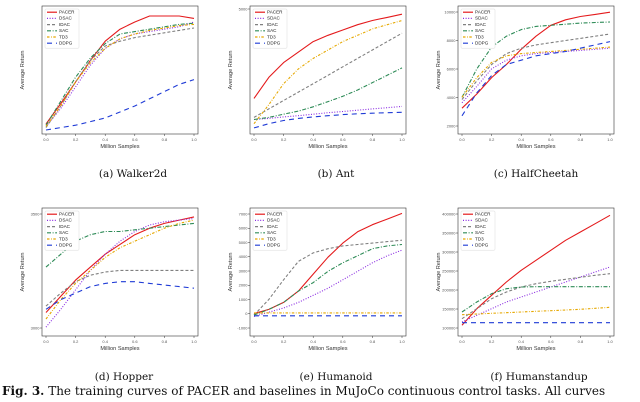  What do you see at coordinates (538, 377) in the screenshot?
I see `panel-caption: (f) Humanstandup` at bounding box center [538, 377].